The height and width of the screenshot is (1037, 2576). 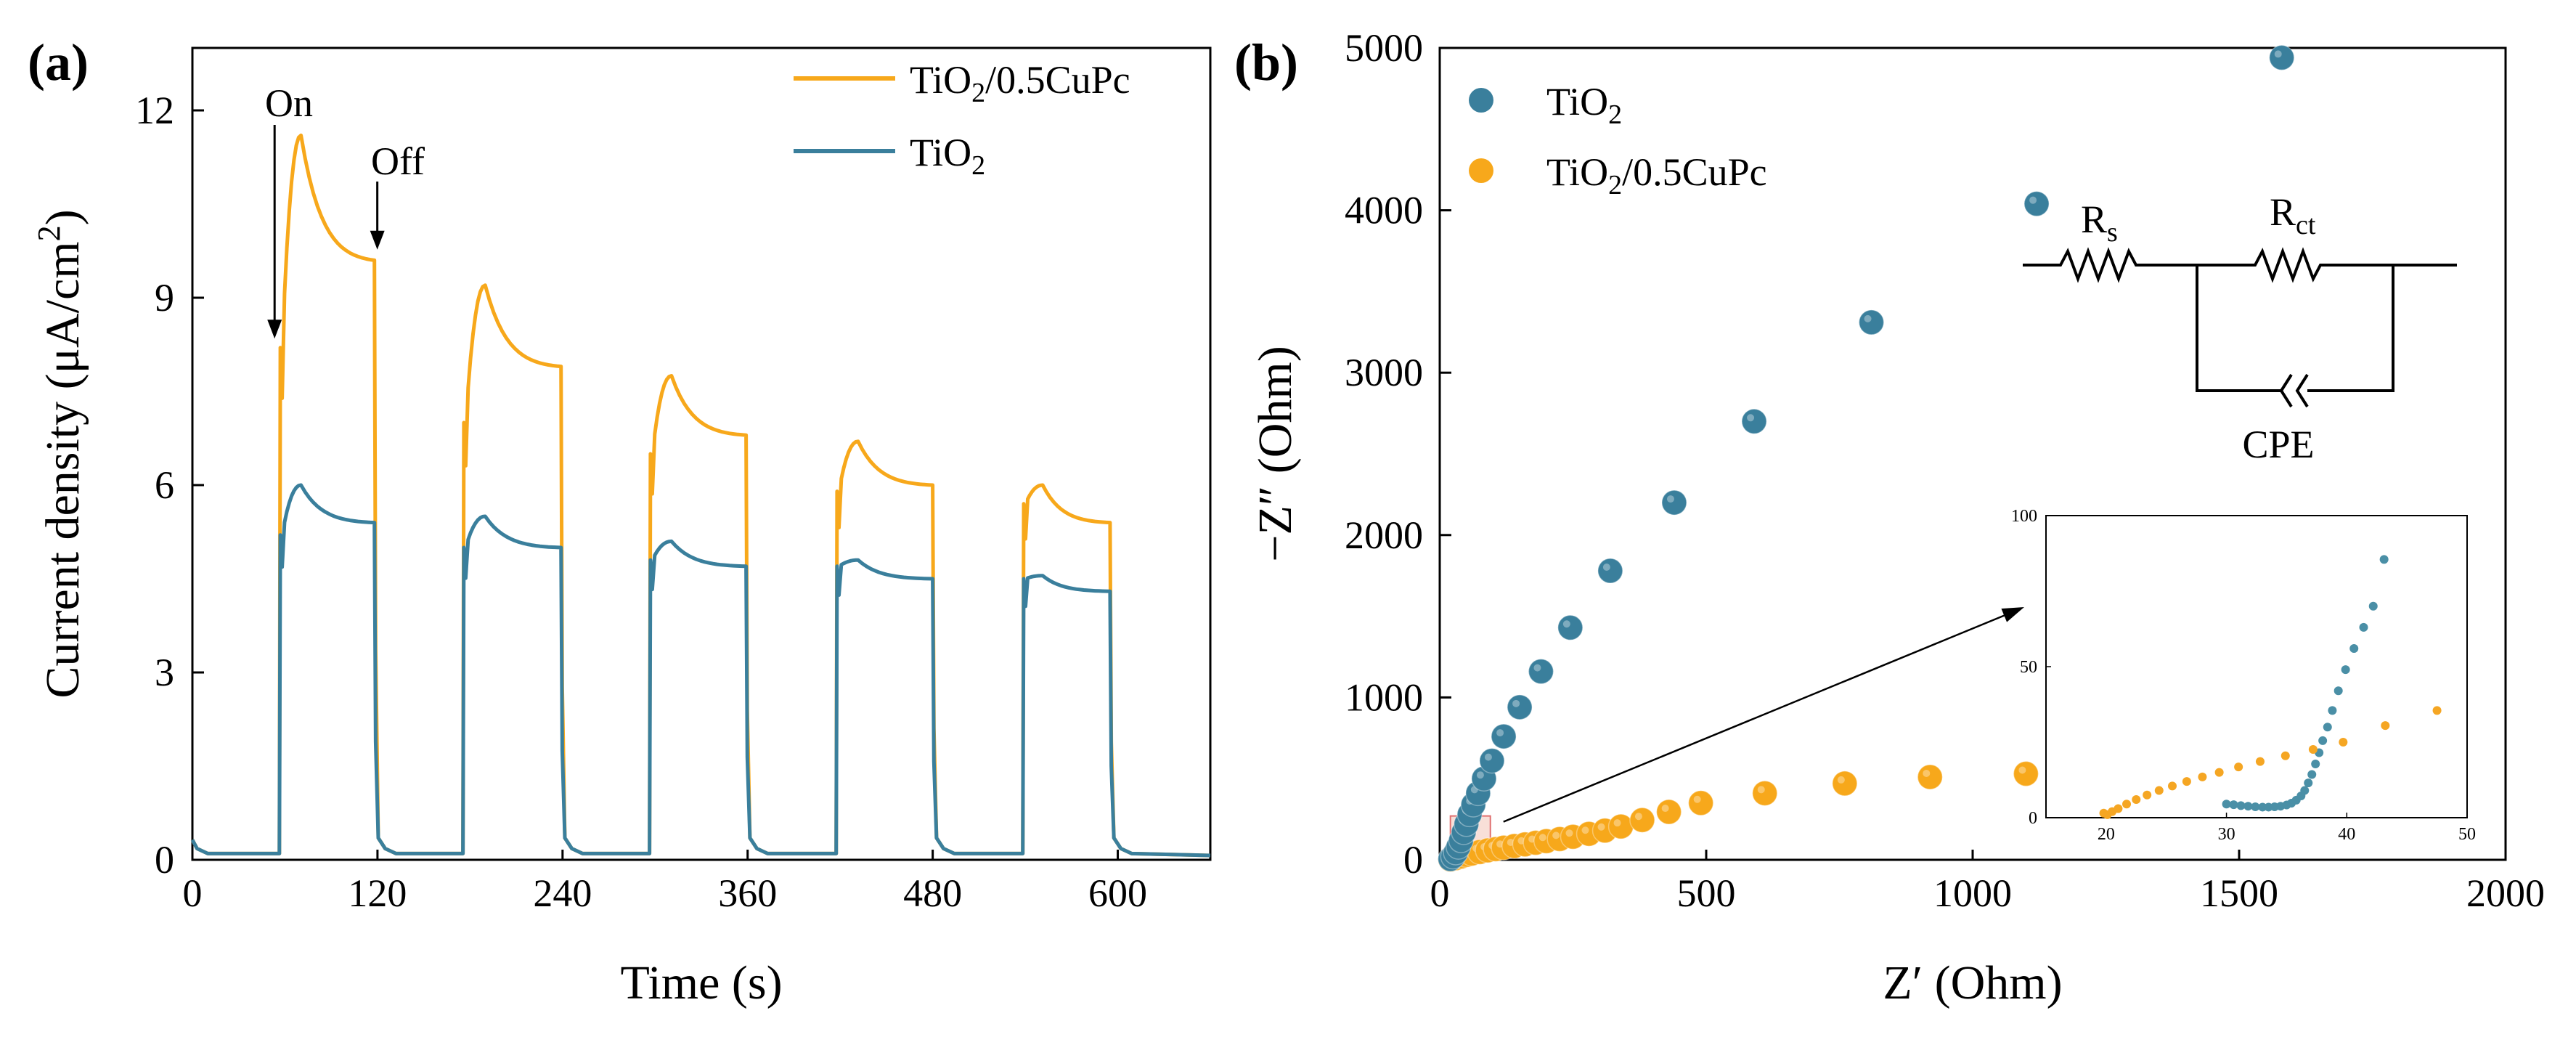 What do you see at coordinates (2286, 390) in the screenshot?
I see `cpe-plate-left-icon` at bounding box center [2286, 390].